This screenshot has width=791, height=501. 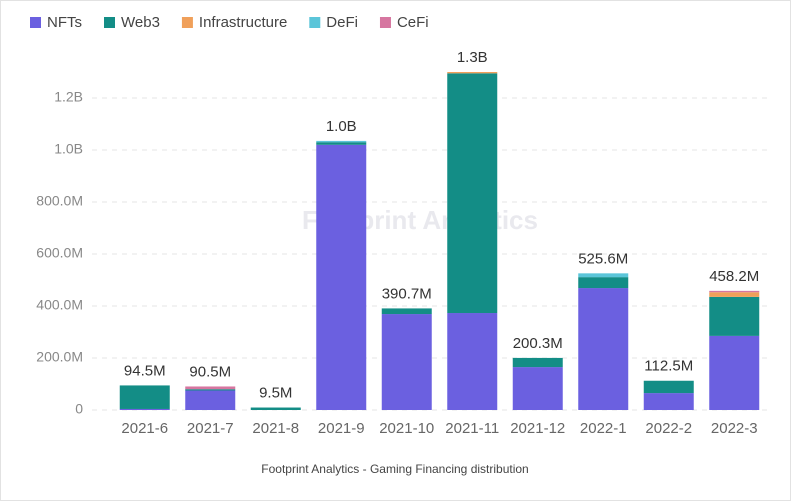 What do you see at coordinates (734, 276) in the screenshot?
I see `total-label: 458.2M` at bounding box center [734, 276].